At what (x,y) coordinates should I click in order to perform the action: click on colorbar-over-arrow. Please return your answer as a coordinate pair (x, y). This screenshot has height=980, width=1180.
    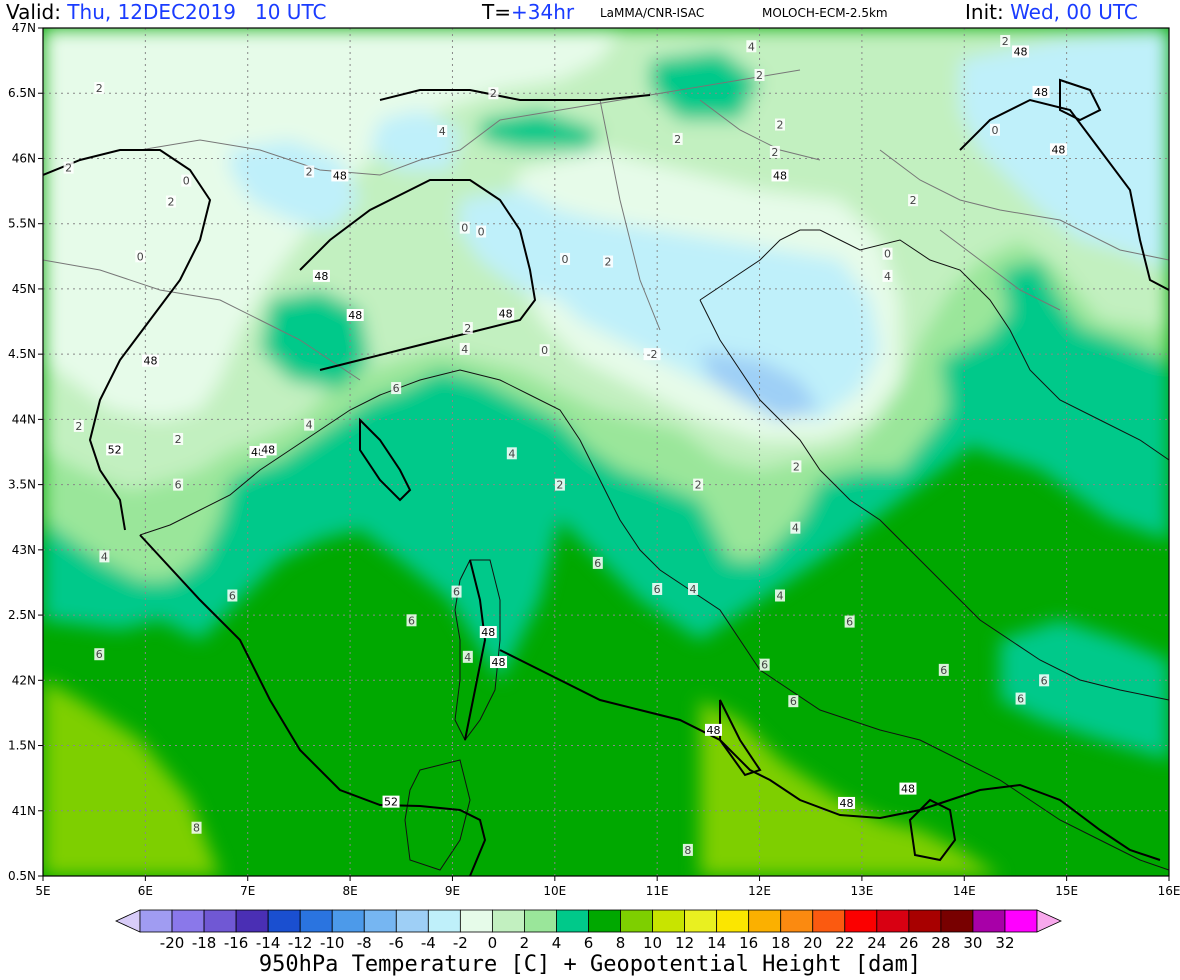
    Looking at the image, I should click on (1049, 921).